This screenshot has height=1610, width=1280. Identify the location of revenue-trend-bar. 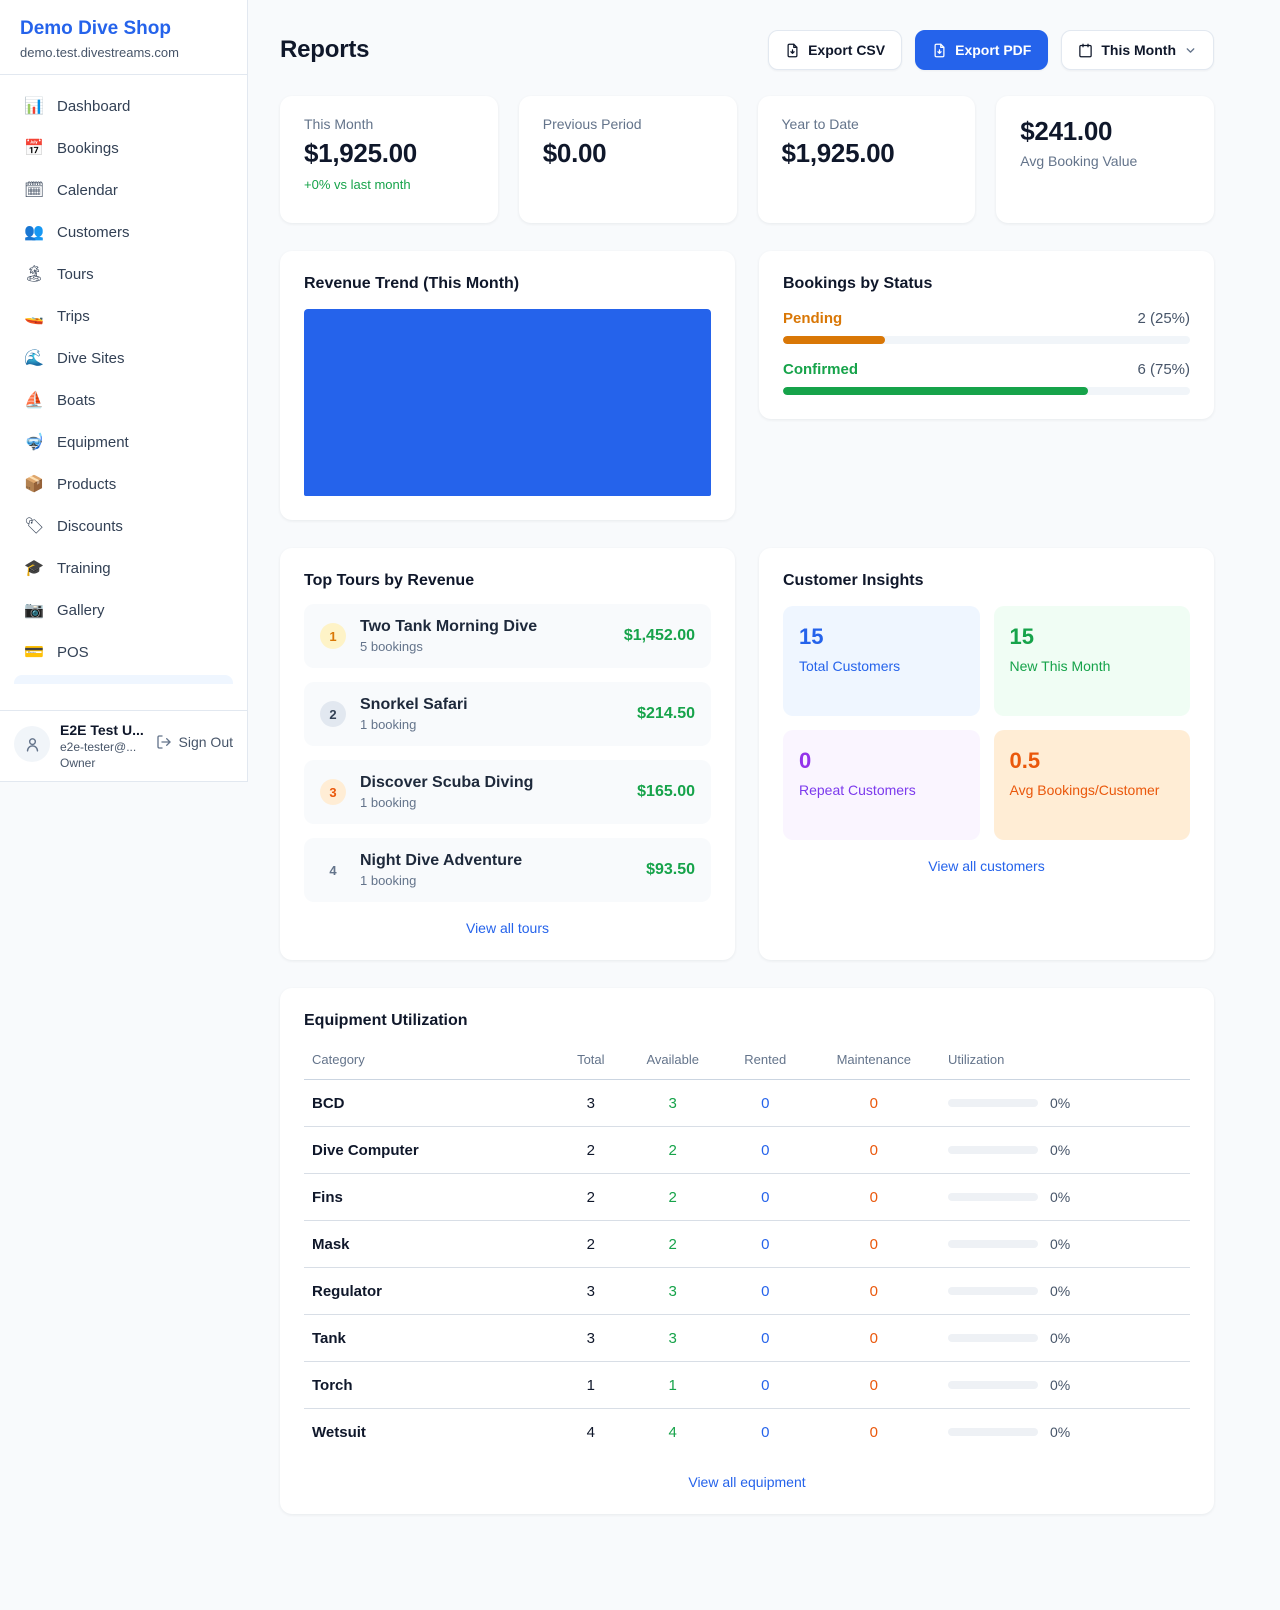
(507, 402).